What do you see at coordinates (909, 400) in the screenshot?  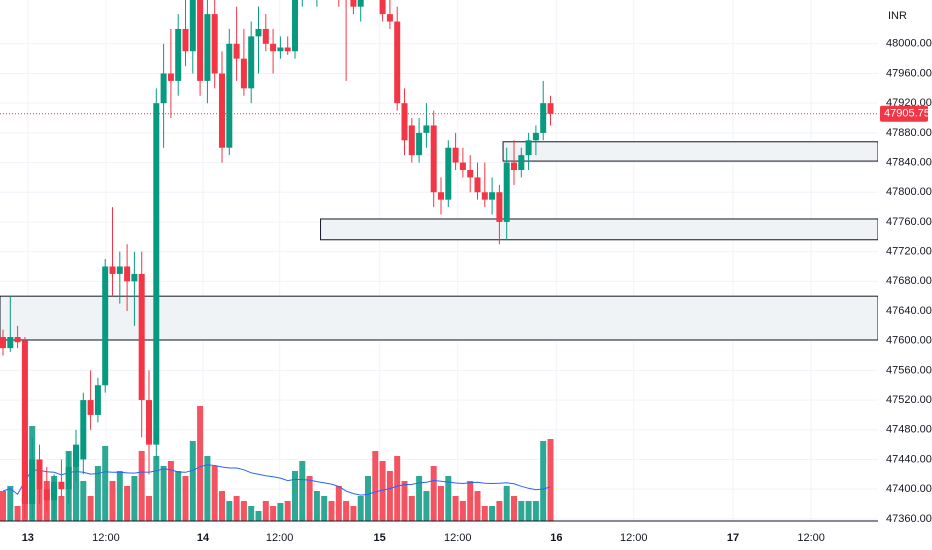 I see `y-tick-label: 47520.00` at bounding box center [909, 400].